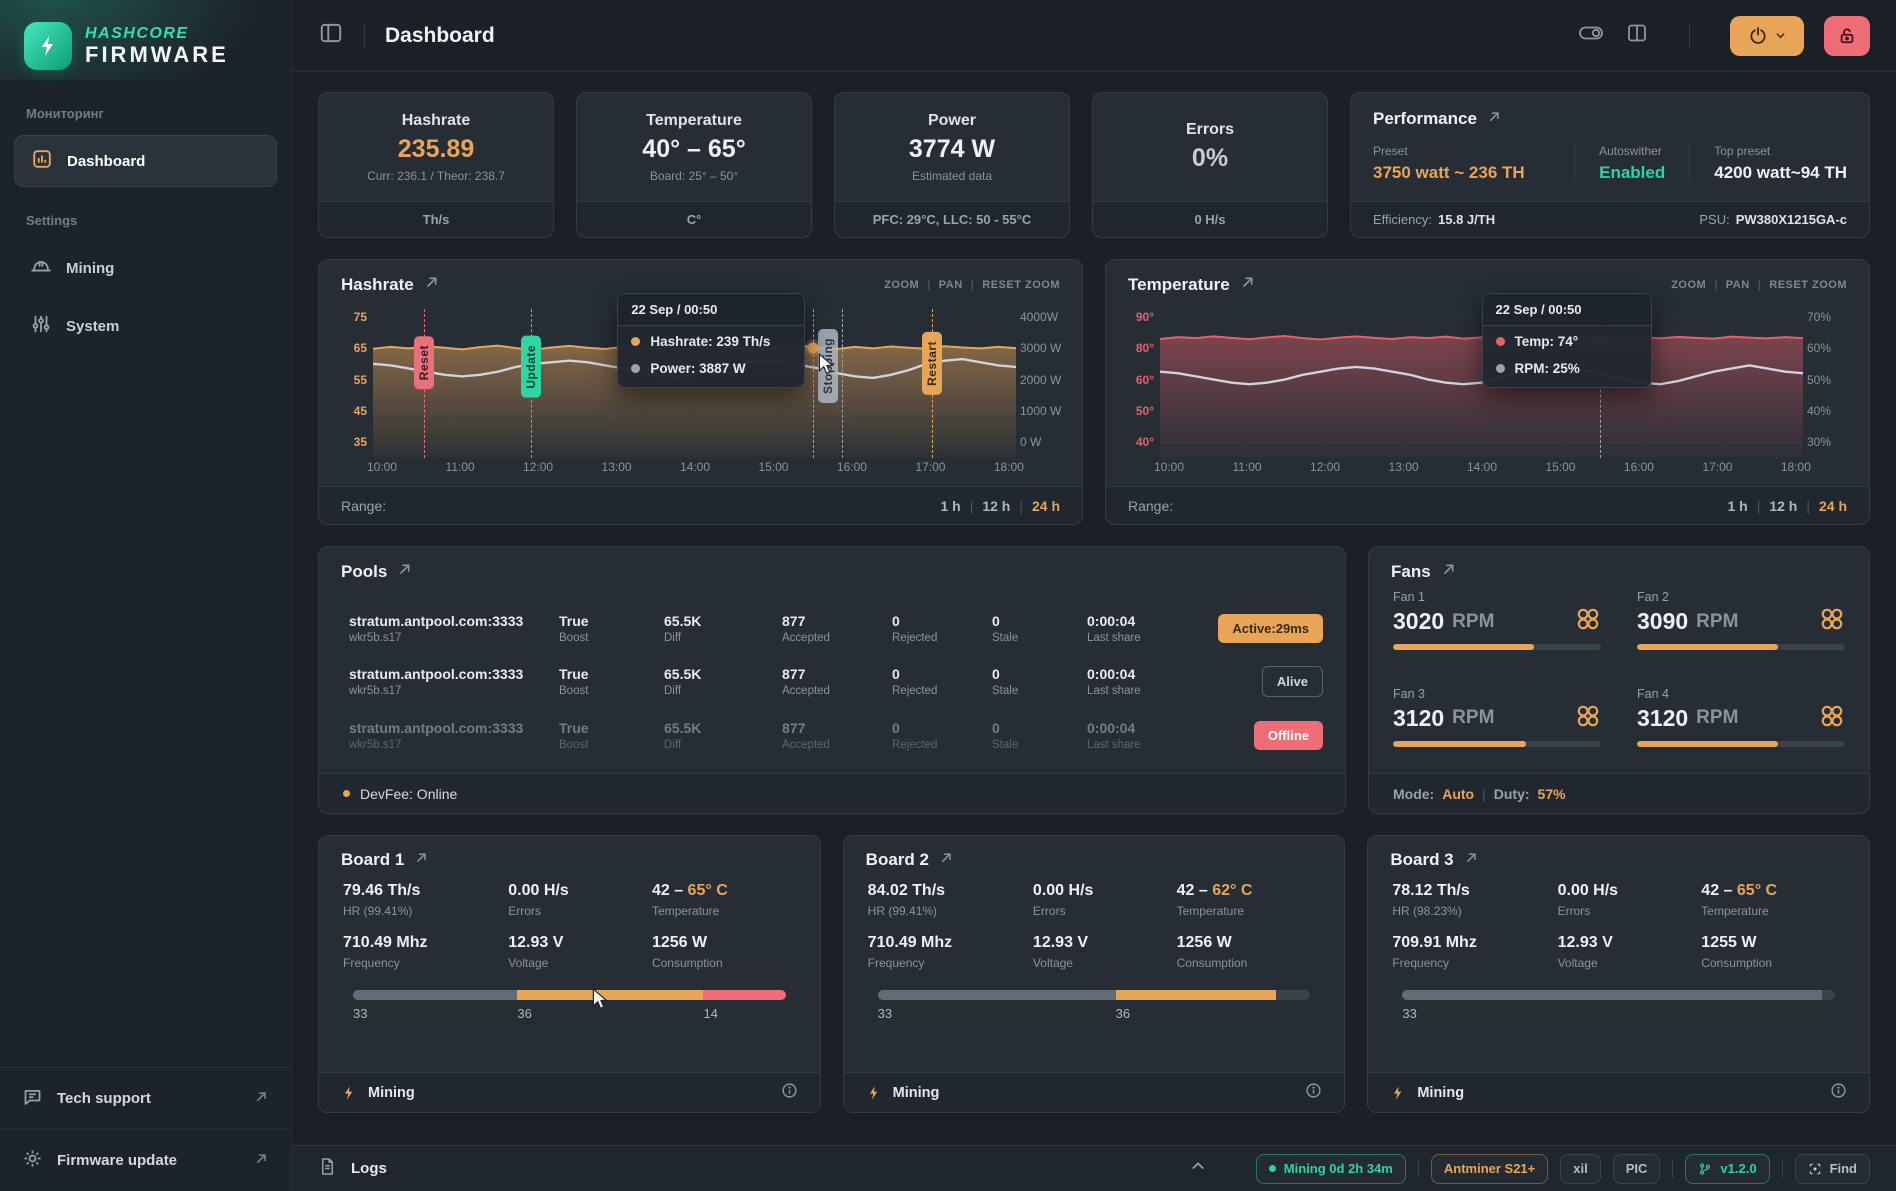  Describe the element at coordinates (806, 637) in the screenshot. I see `label: Accepted` at that location.